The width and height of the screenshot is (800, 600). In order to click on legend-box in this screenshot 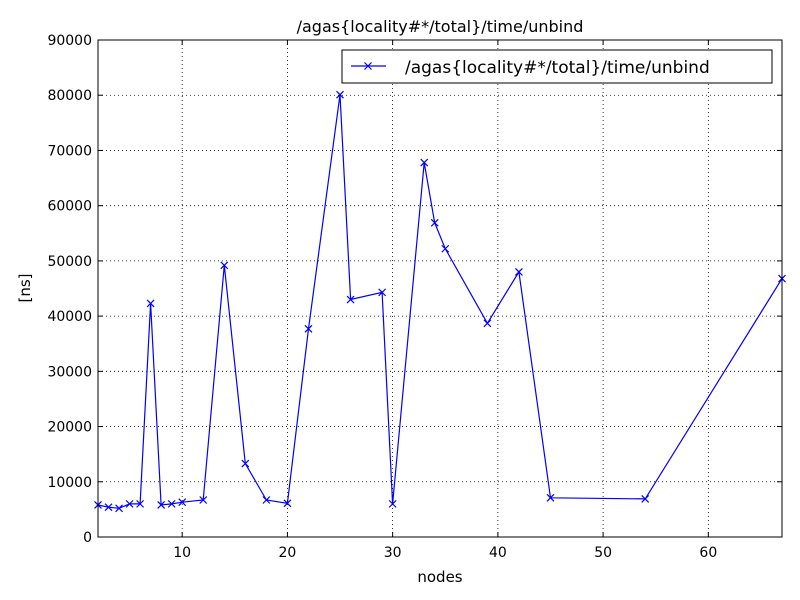, I will do `click(557, 66)`.